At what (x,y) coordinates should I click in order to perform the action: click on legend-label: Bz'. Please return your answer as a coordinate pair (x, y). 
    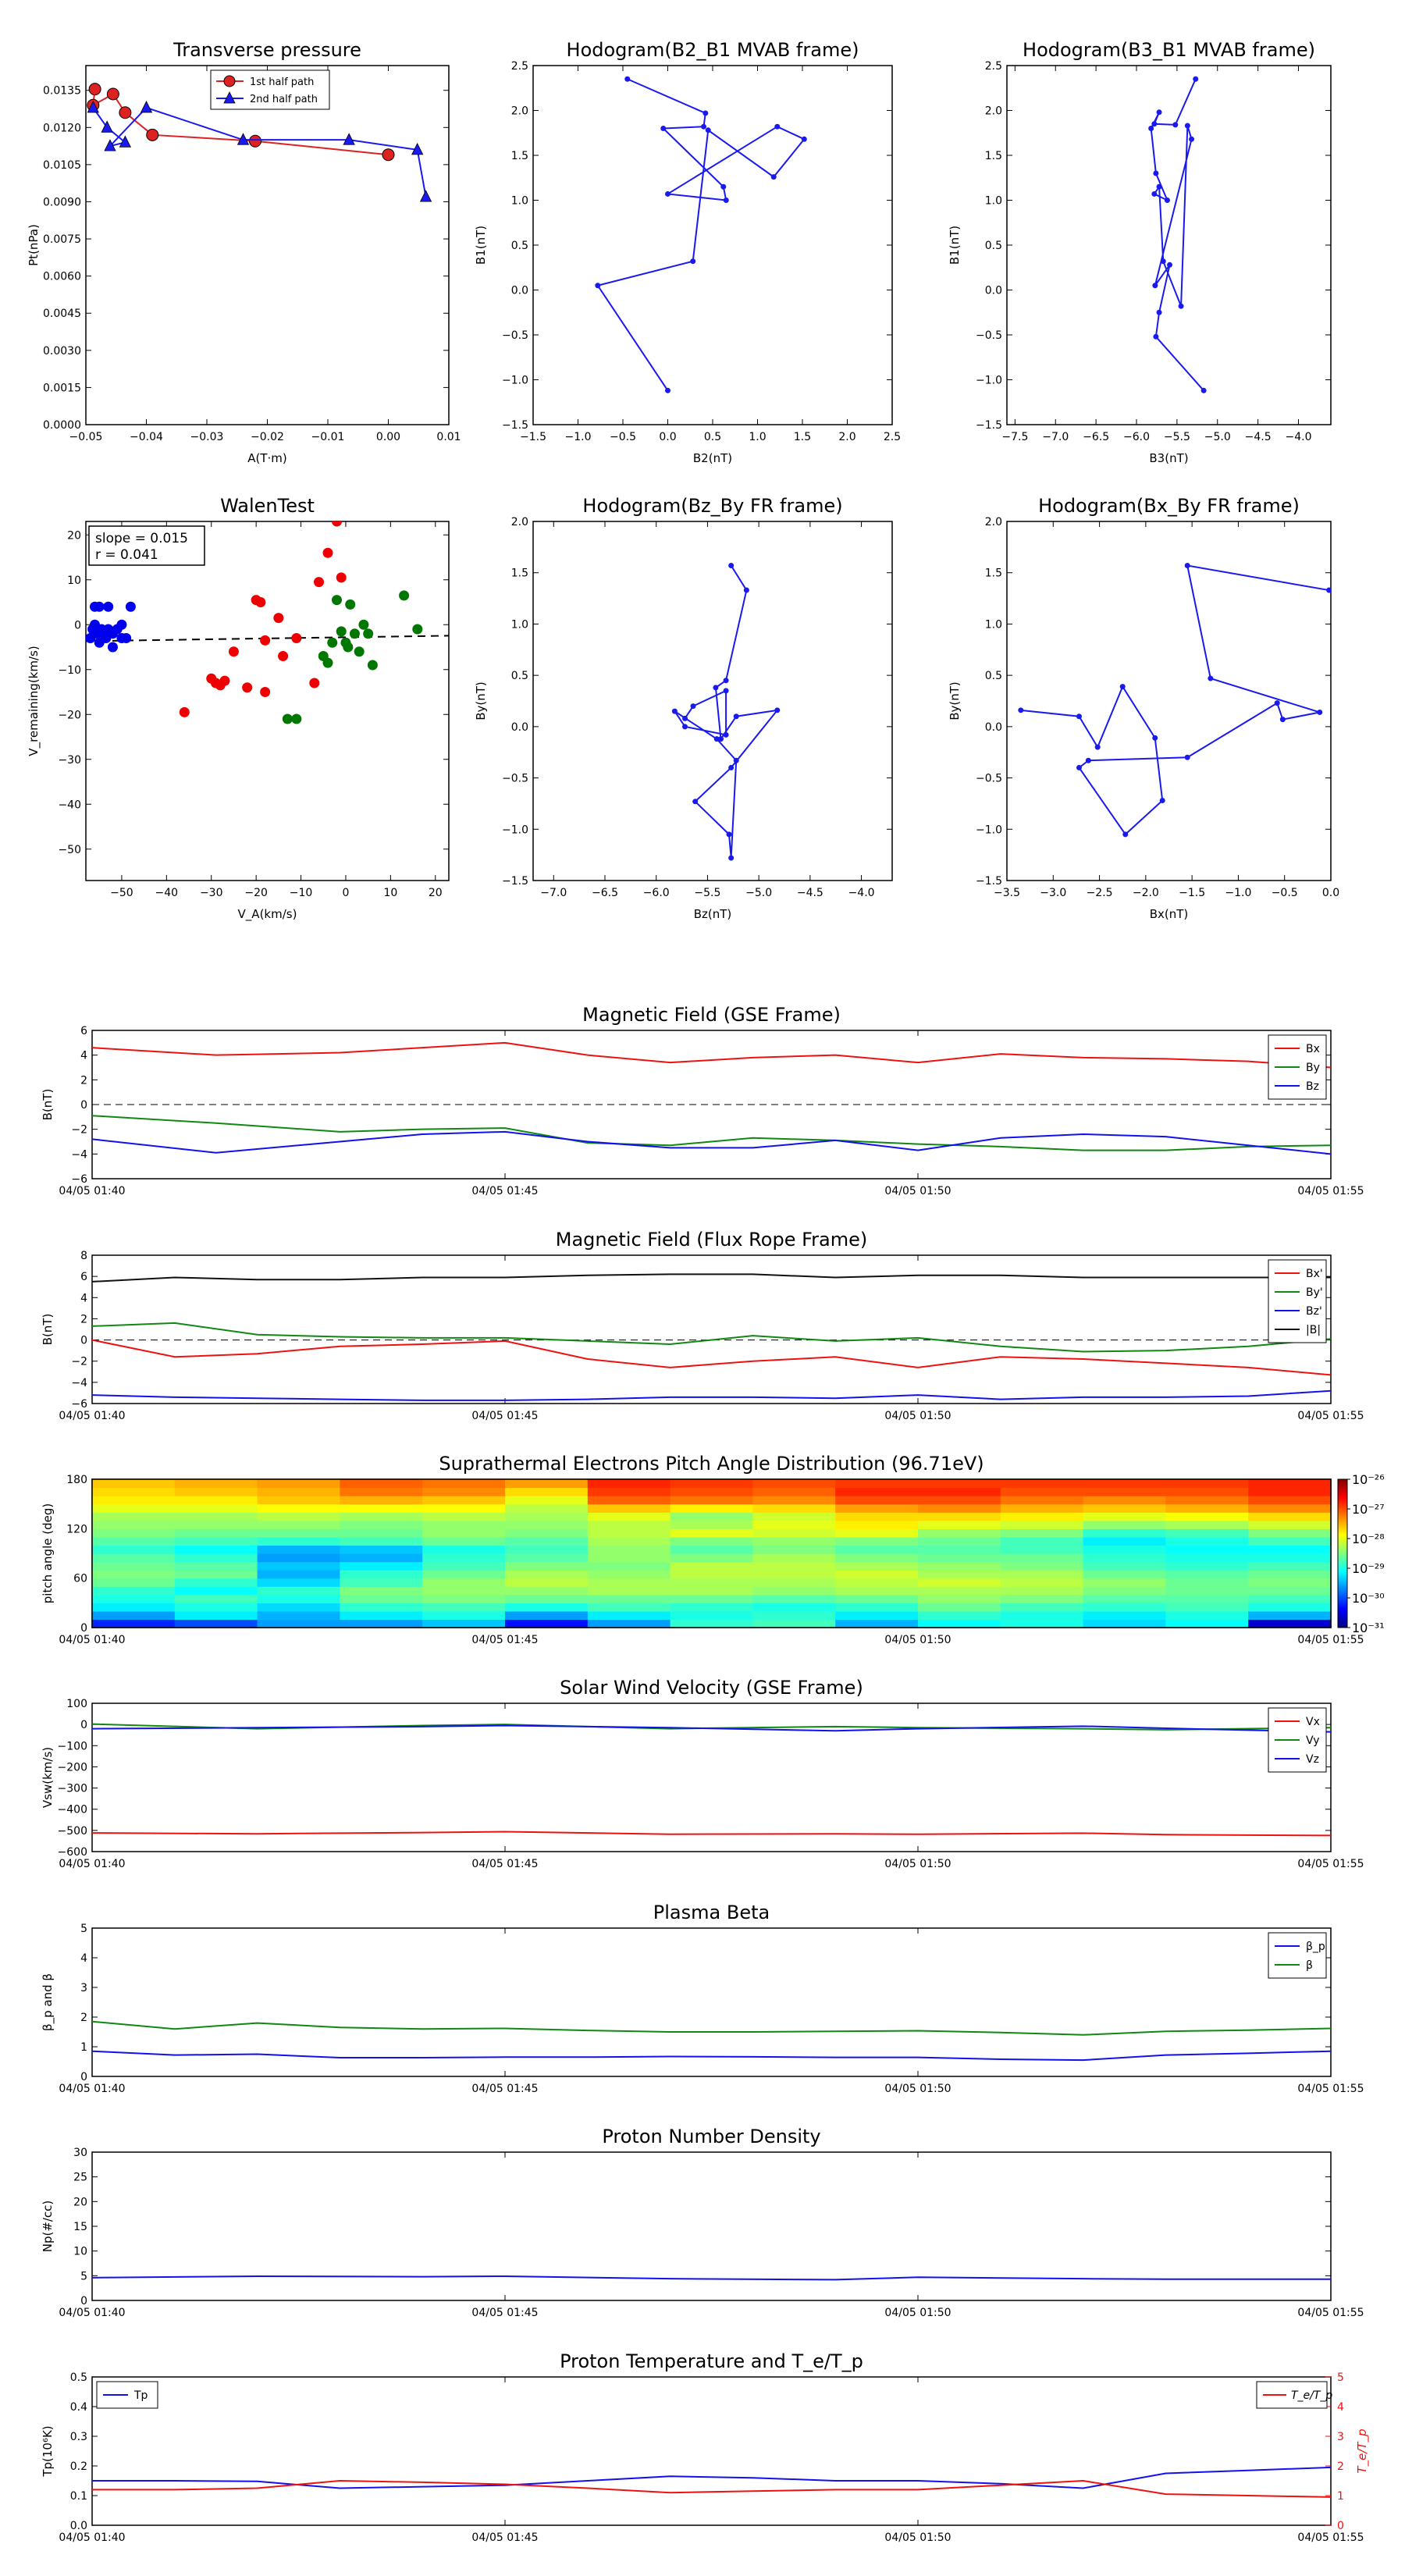
    Looking at the image, I should click on (1314, 1311).